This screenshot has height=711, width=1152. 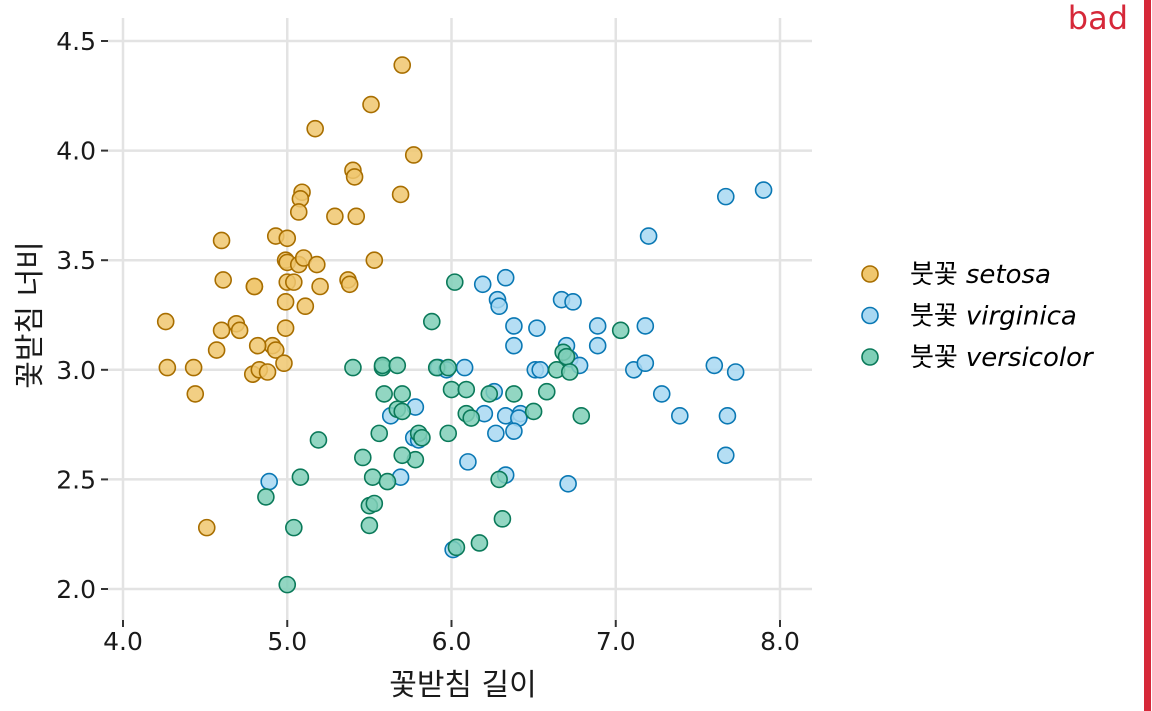 I want to click on legend-marker-setosa, so click(x=870, y=274).